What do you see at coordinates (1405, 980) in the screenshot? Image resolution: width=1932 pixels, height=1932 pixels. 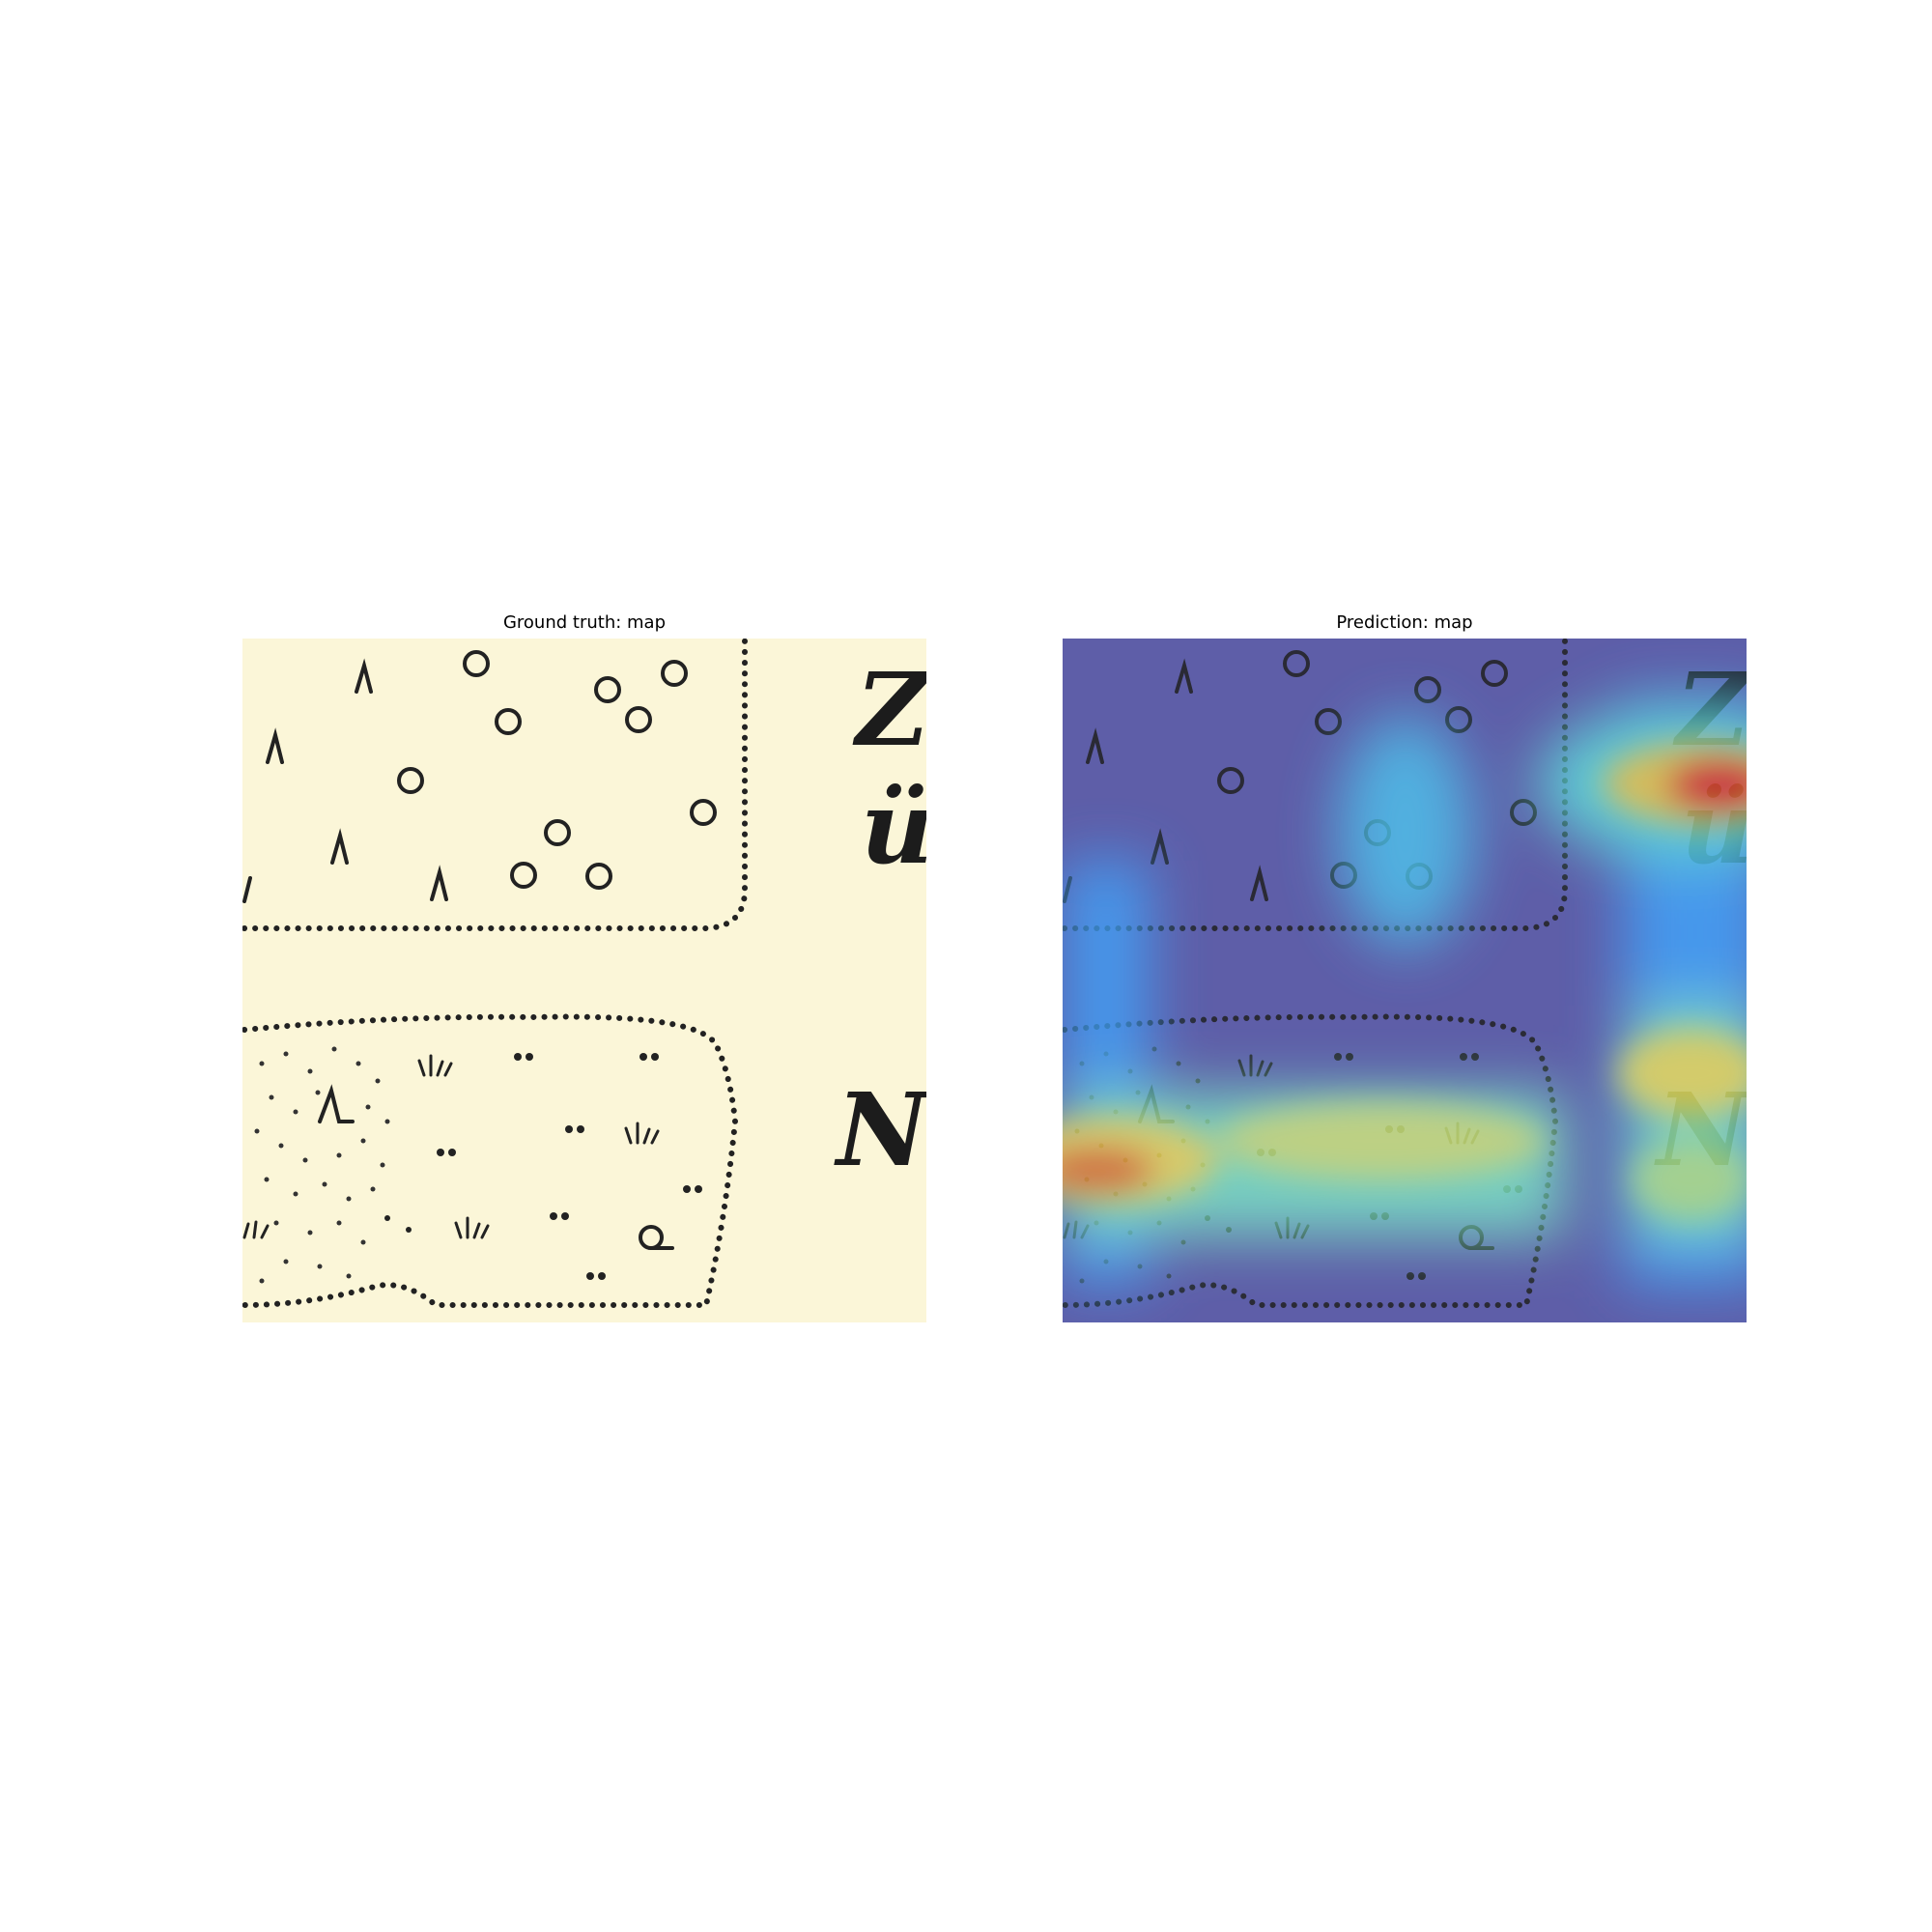 I see `prediction-heatmap-image` at bounding box center [1405, 980].